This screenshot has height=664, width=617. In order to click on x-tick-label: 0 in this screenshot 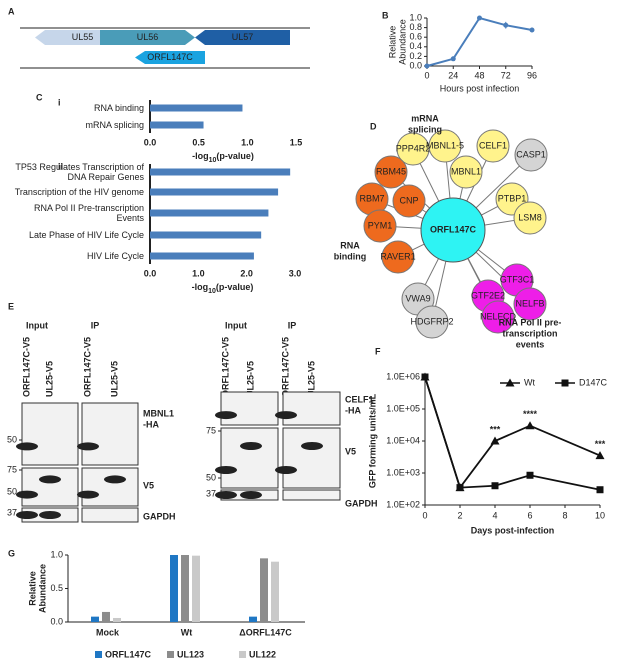, I will do `click(424, 515)`.